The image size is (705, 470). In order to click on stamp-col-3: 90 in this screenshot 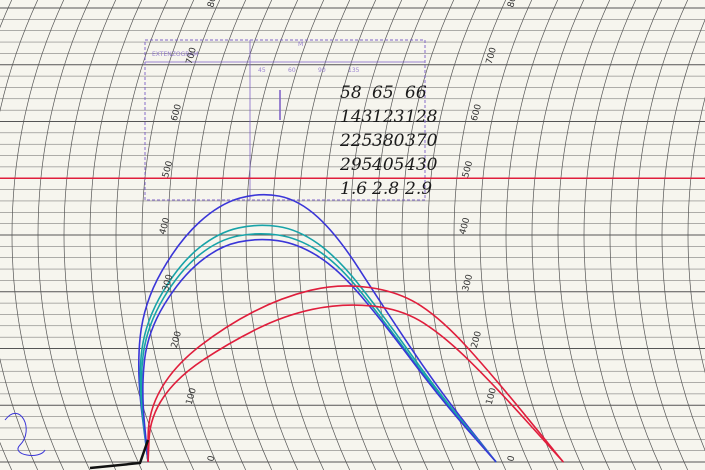, I will do `click(322, 70)`.